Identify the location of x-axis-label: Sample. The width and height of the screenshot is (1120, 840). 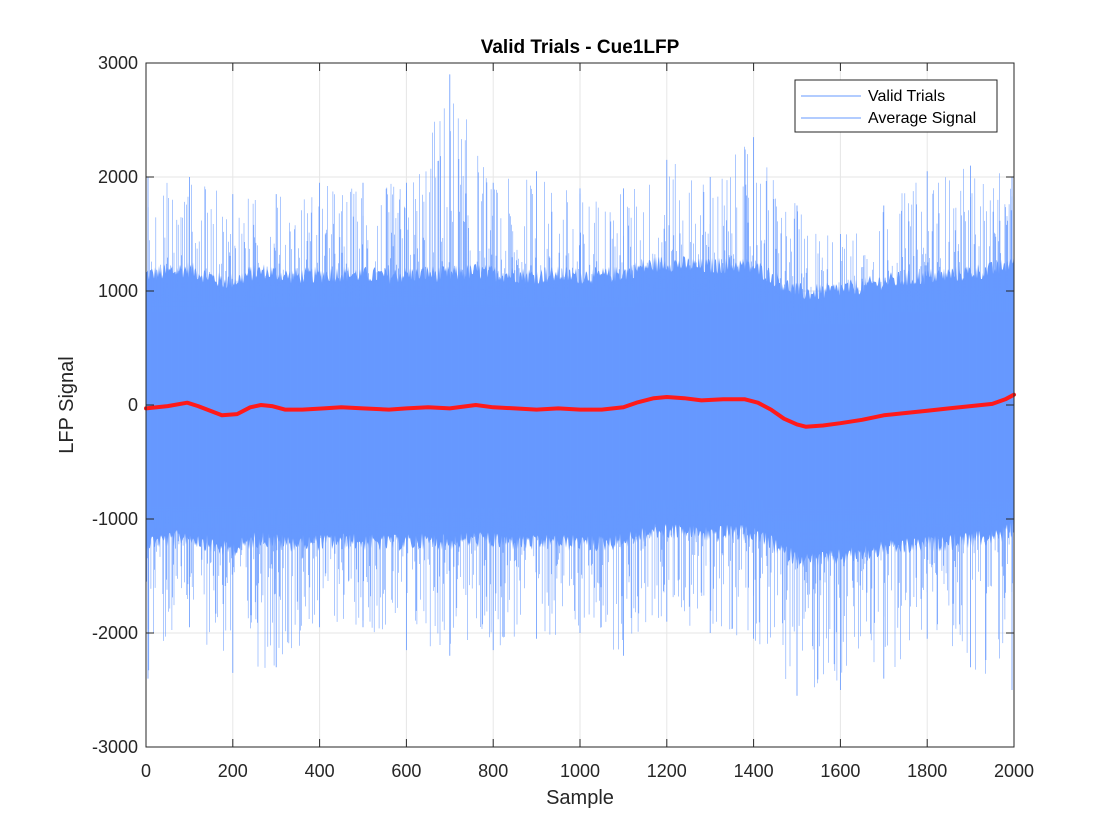
(580, 798).